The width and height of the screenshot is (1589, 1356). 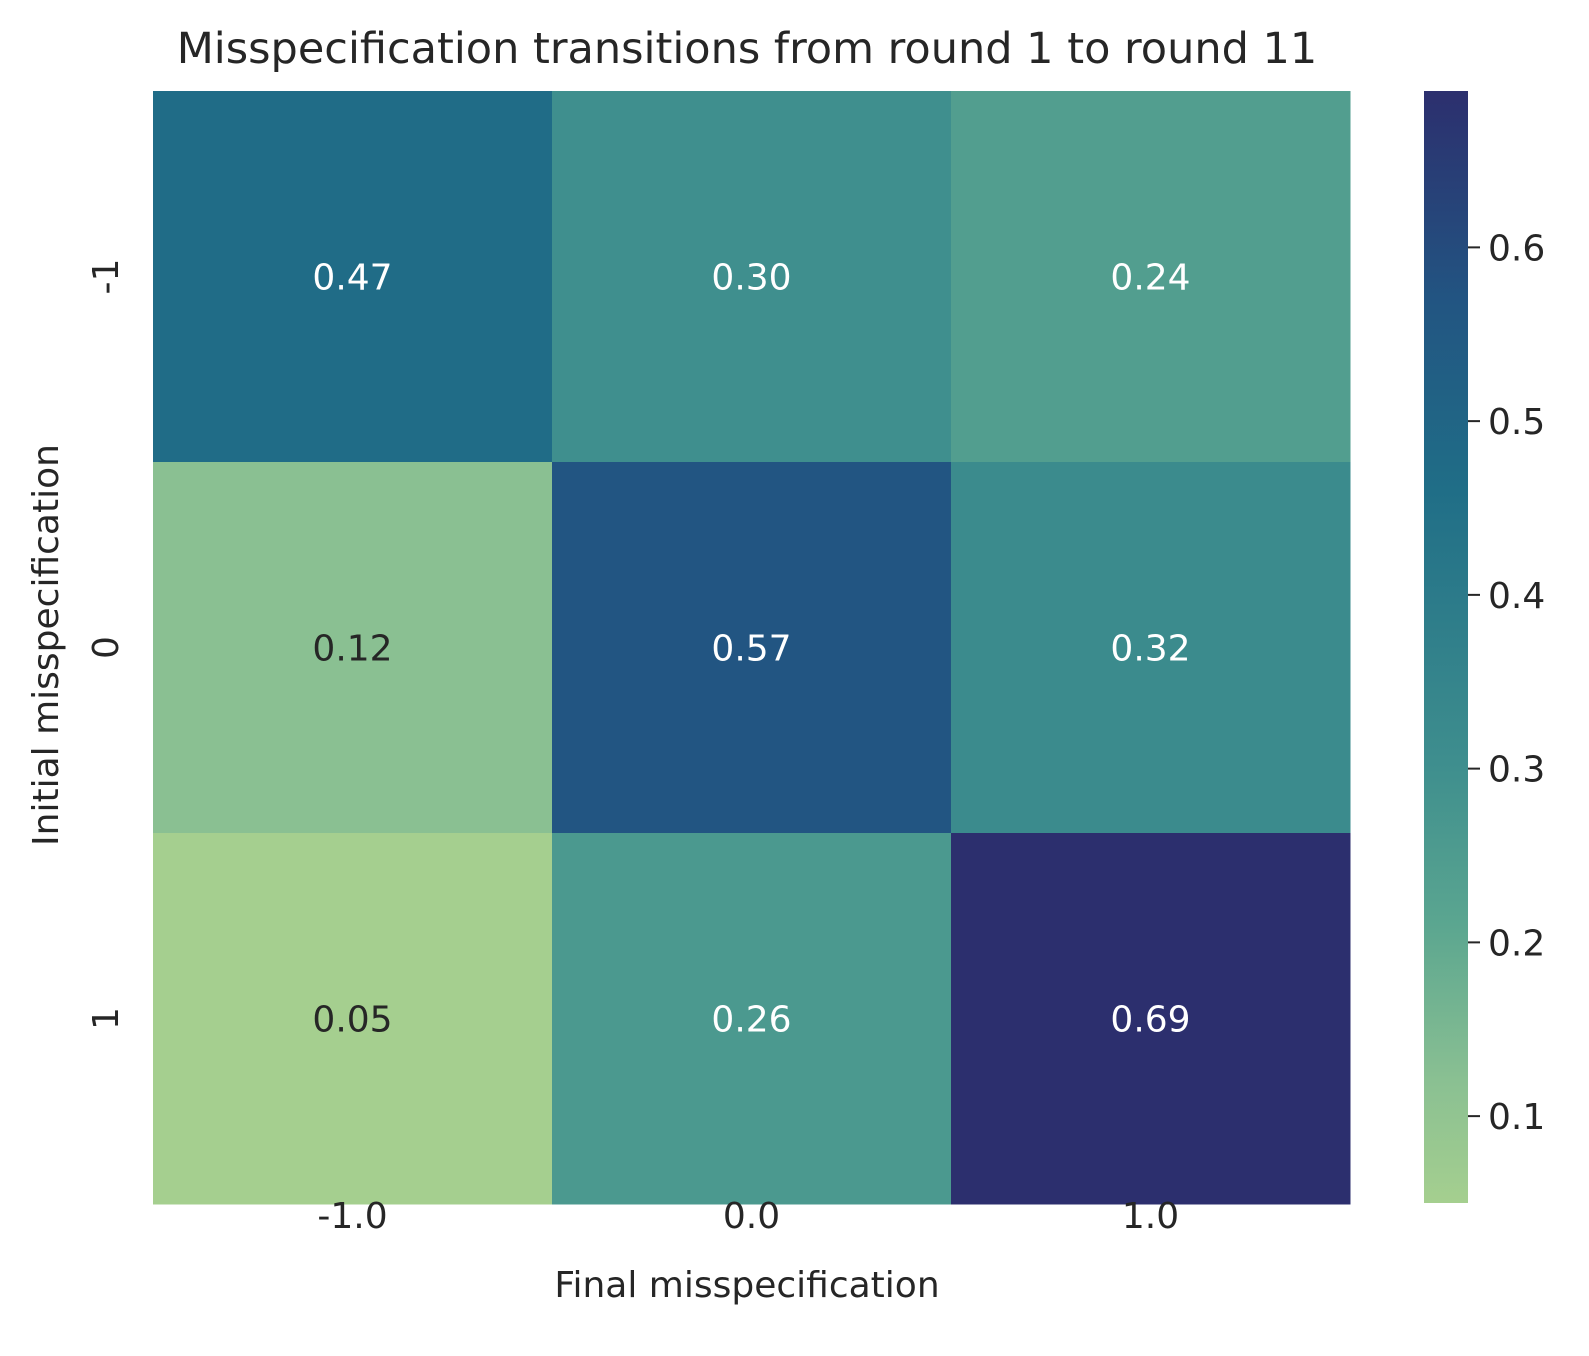 I want to click on colorbar-tick-label: 0.1, so click(x=1516, y=1117).